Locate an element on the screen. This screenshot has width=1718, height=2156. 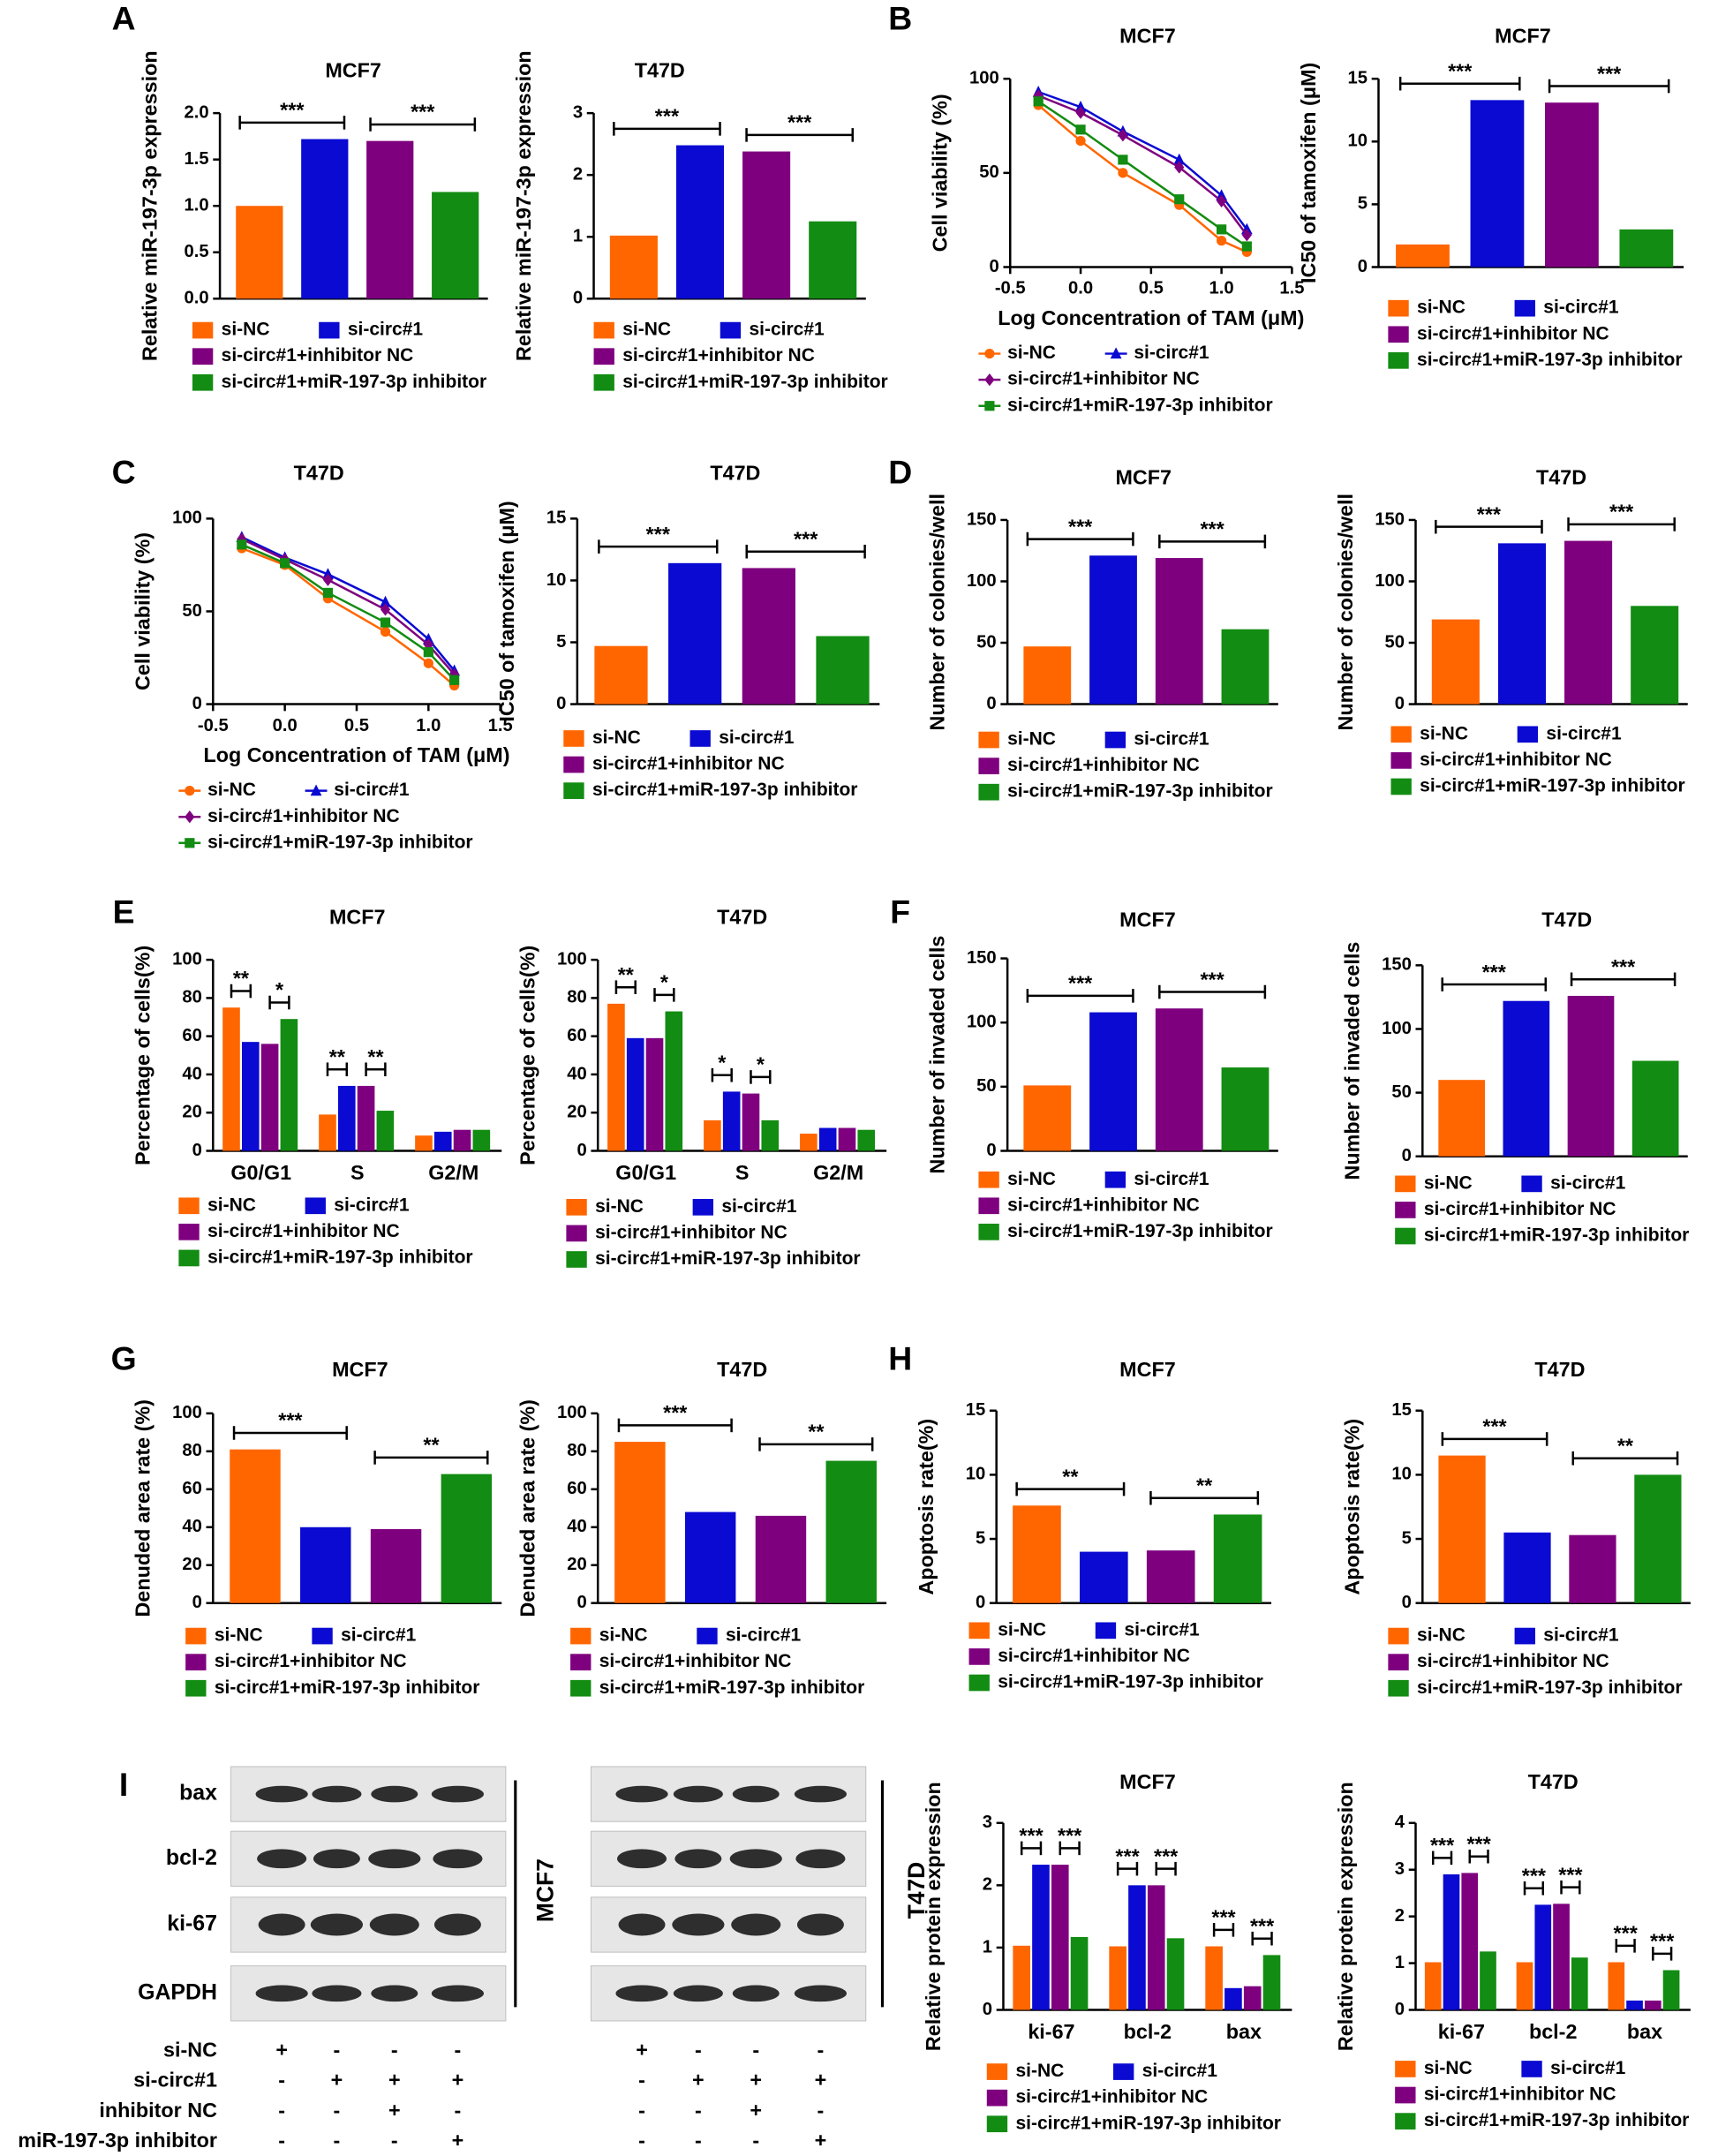
chart-title: MCF7 is located at coordinates (1143, 476).